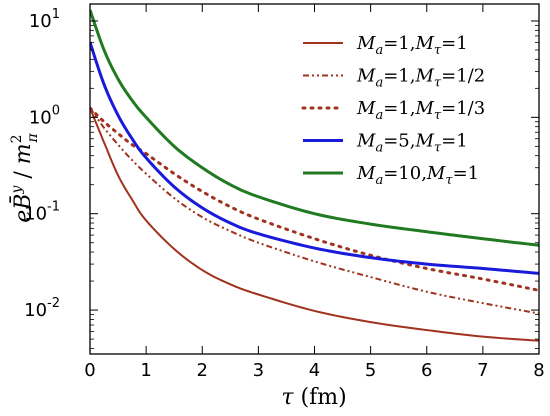  Describe the element at coordinates (89, 370) in the screenshot. I see `x-tick-label: 0` at that location.